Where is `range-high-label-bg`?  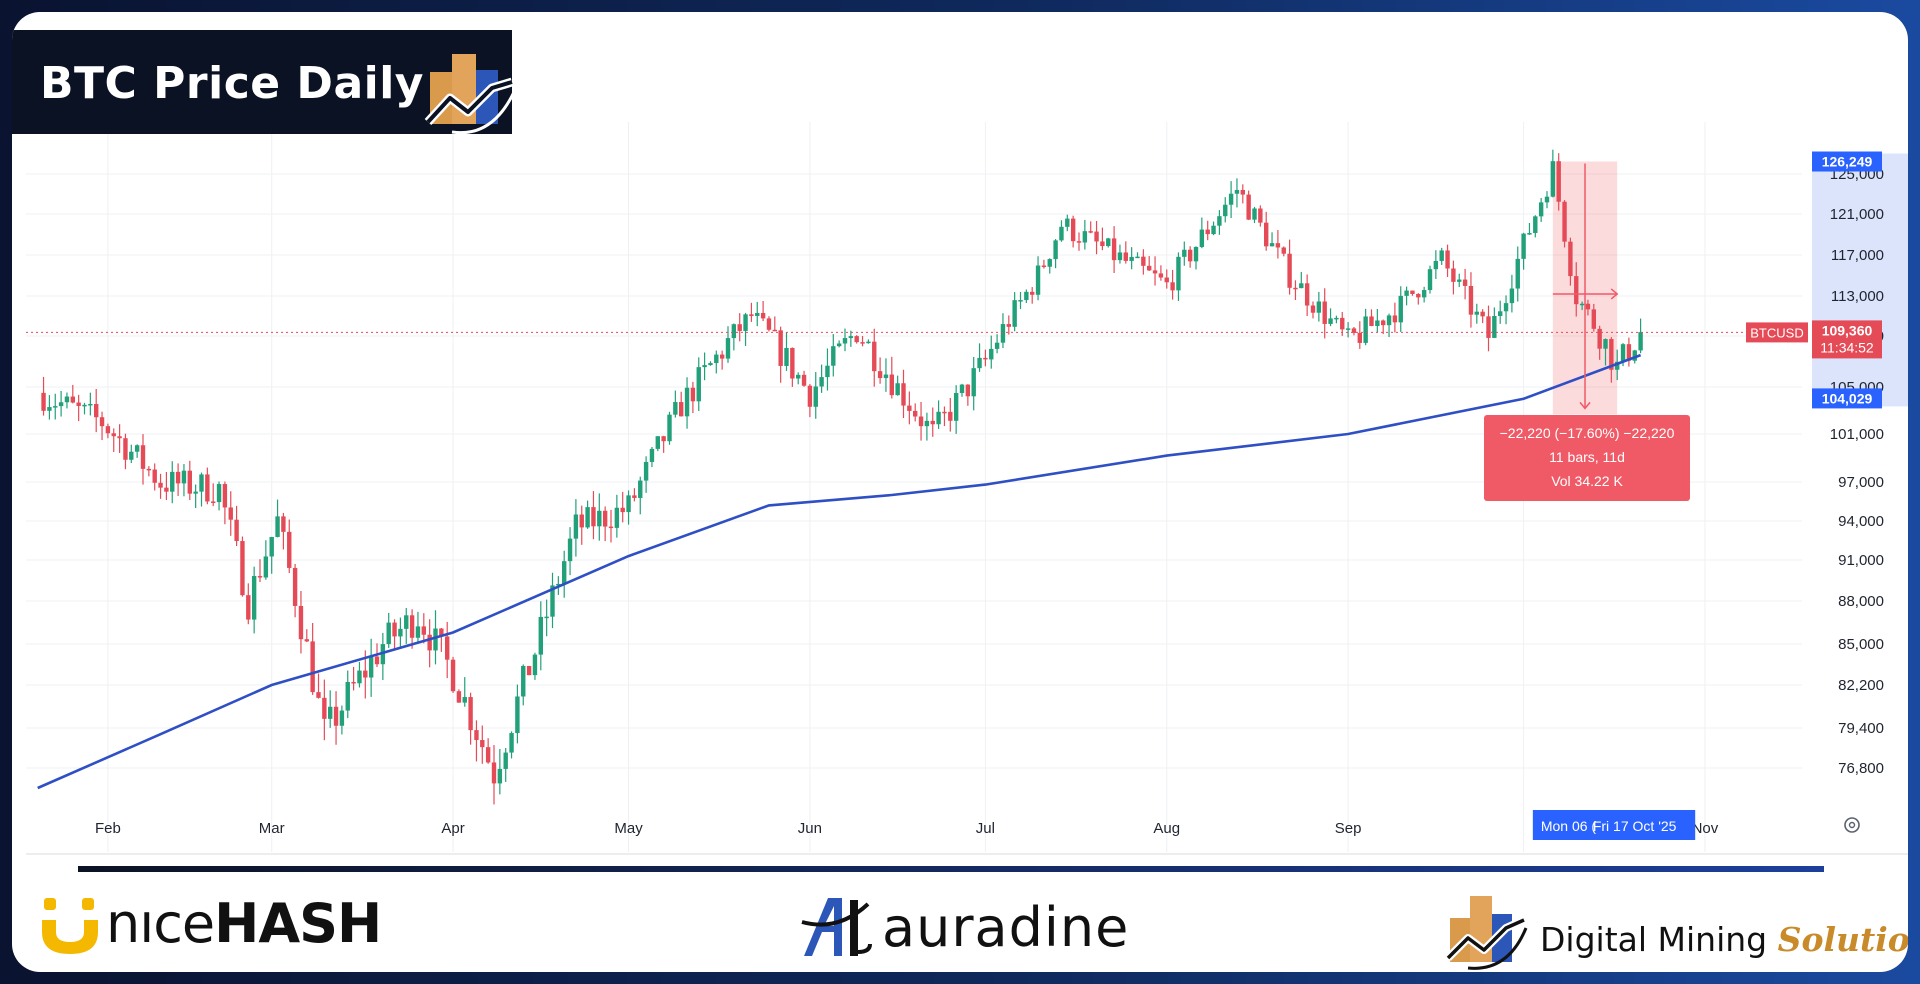 range-high-label-bg is located at coordinates (1847, 161).